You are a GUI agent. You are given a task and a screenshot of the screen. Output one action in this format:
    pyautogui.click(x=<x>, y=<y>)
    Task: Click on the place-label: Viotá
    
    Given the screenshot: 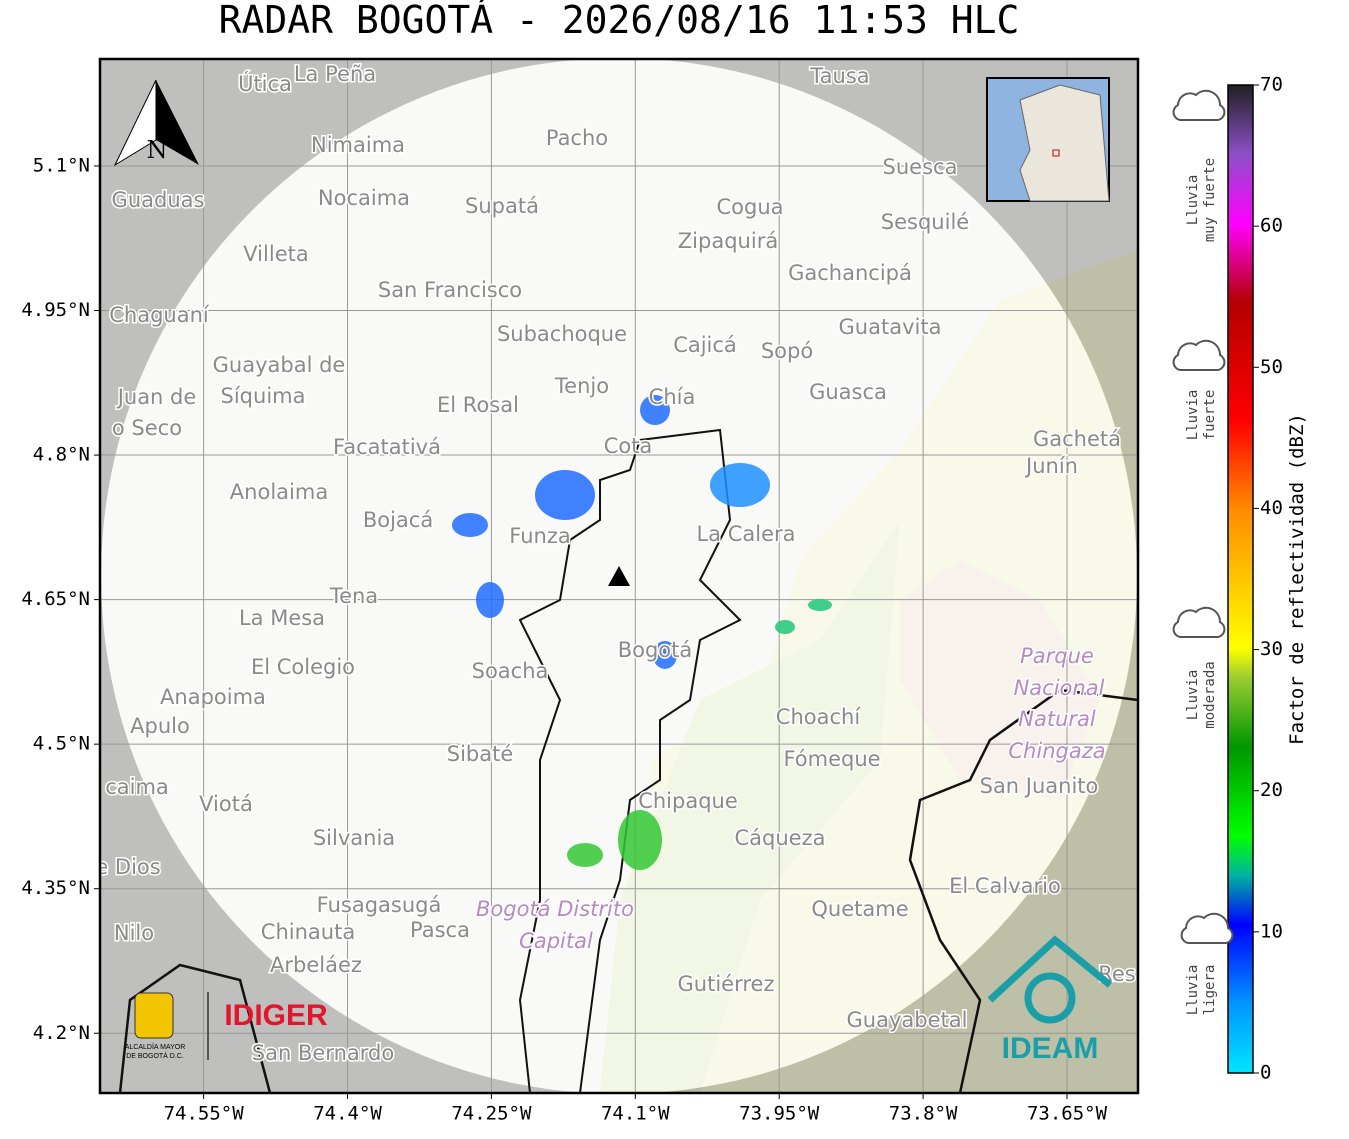 What is the action you would take?
    pyautogui.click(x=226, y=804)
    